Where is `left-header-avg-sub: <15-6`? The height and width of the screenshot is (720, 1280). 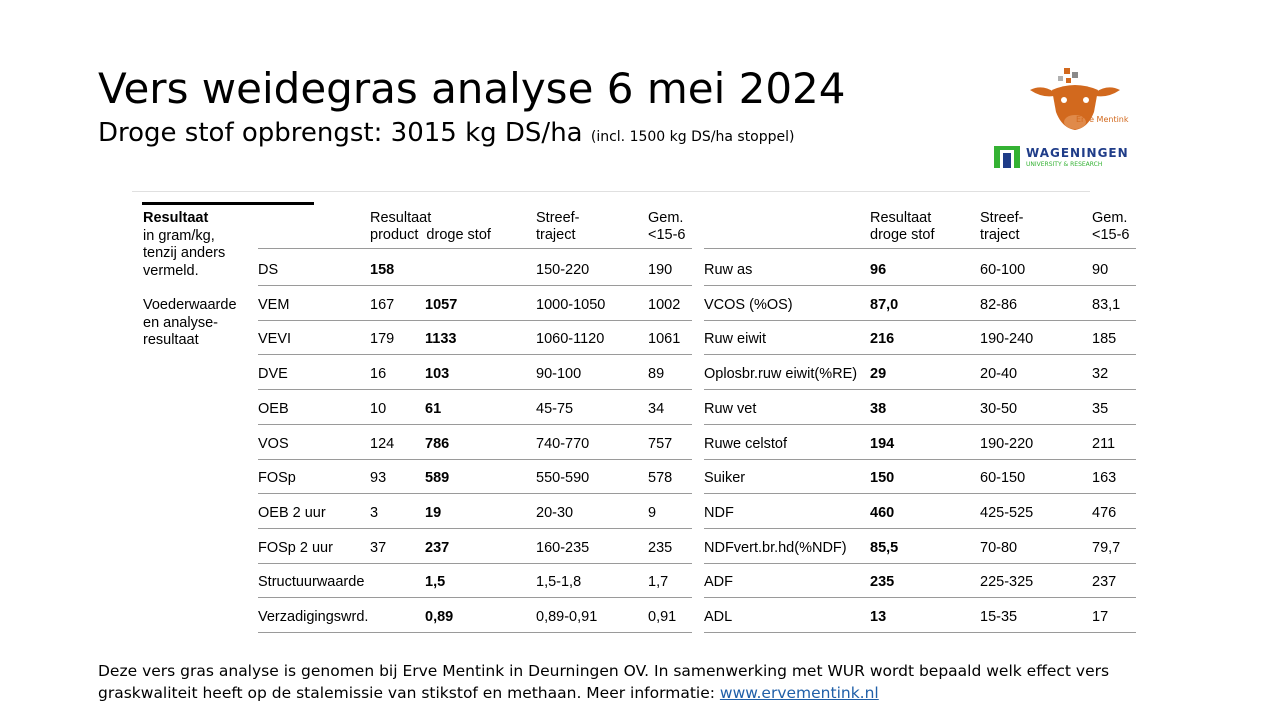
left-header-avg-sub: <15-6 is located at coordinates (667, 235).